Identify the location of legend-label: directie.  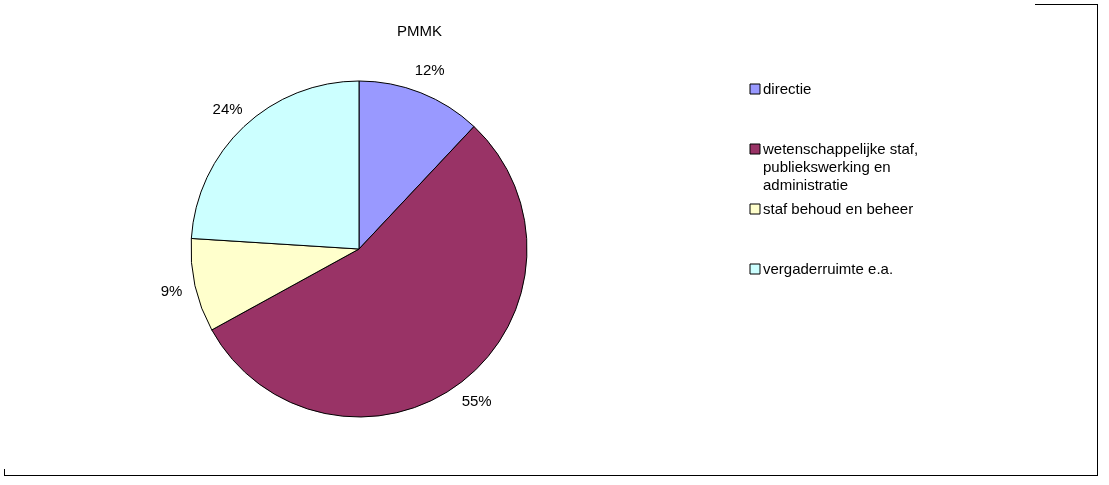
(787, 88).